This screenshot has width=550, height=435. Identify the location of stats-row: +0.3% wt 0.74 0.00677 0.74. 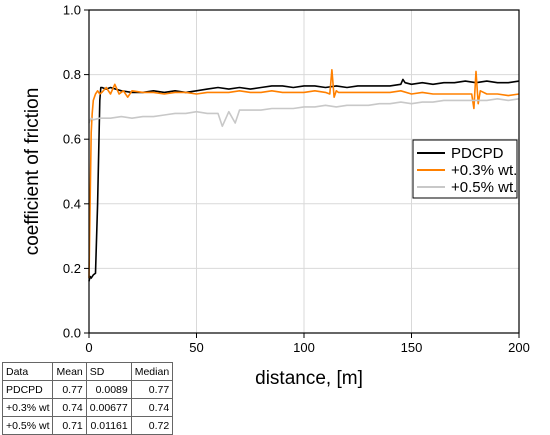
(87, 407).